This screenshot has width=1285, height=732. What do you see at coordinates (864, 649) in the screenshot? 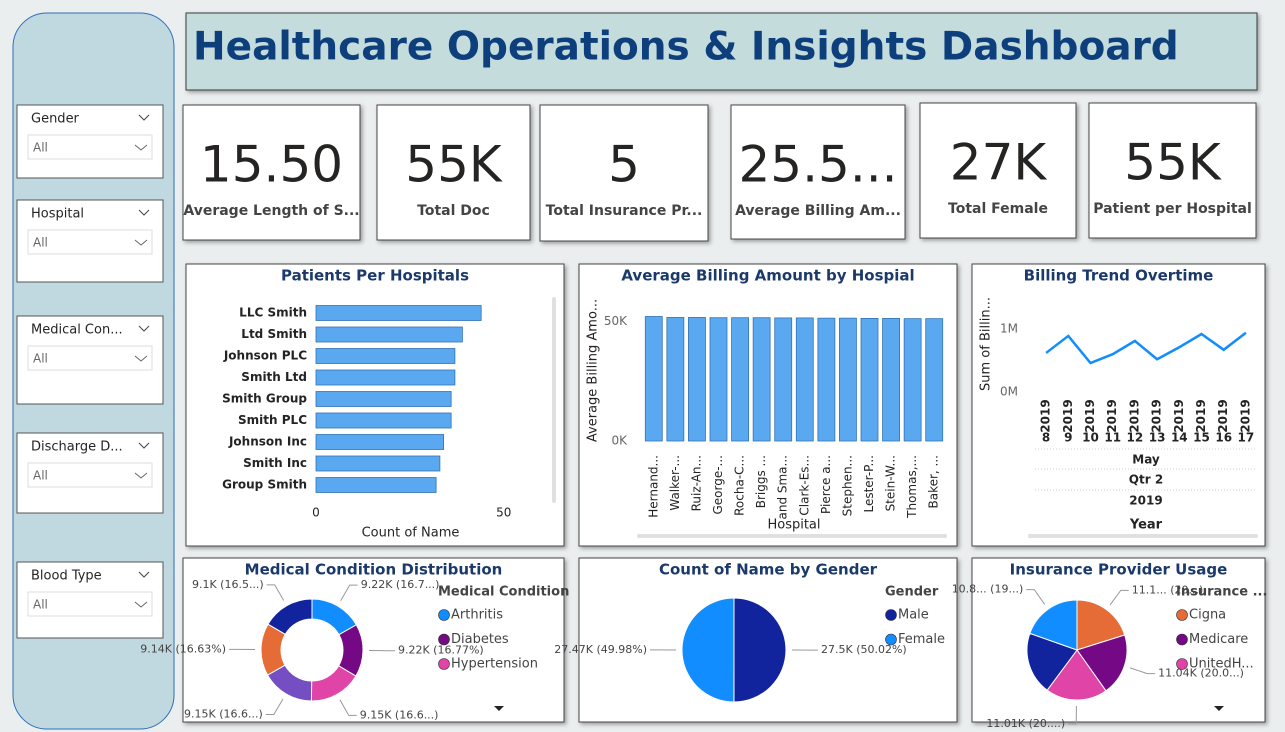
I see `data-label: 27.5K (50.02%)` at bounding box center [864, 649].